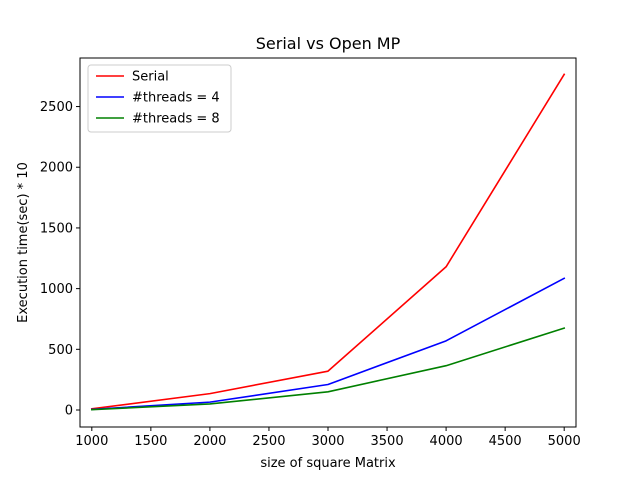 The height and width of the screenshot is (480, 640). I want to click on legend: Serial #threads = 4 #threads = 8, so click(159, 98).